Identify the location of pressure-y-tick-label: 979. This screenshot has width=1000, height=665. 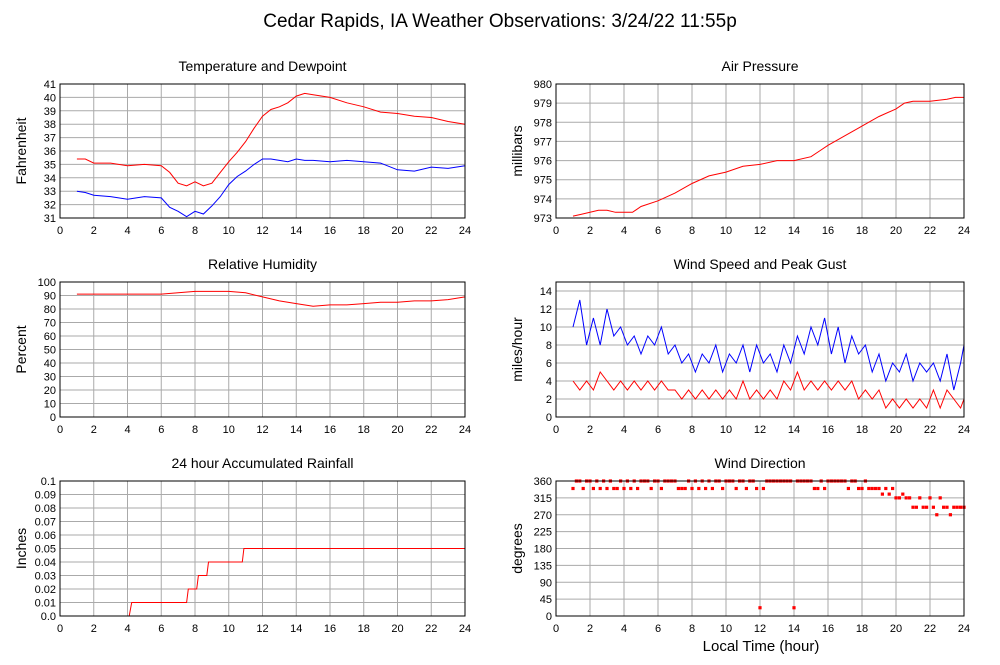
(543, 104).